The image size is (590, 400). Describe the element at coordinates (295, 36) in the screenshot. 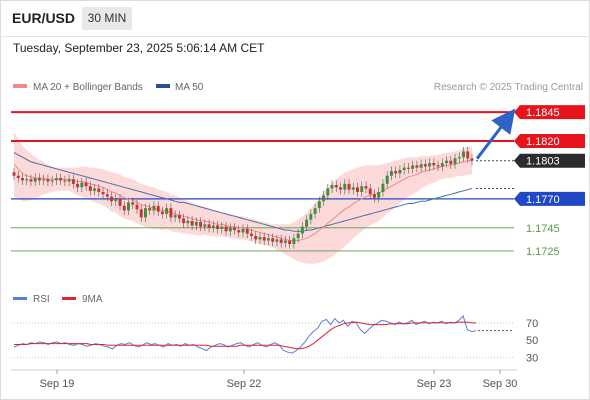

I see `header-divider` at that location.